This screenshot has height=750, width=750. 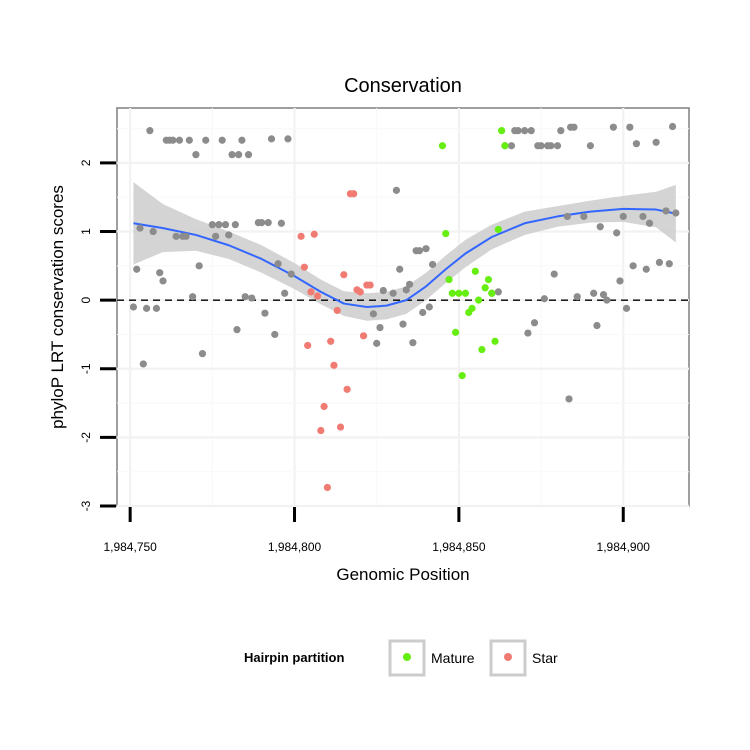 I want to click on legend-label-mature: Mature, so click(x=453, y=658).